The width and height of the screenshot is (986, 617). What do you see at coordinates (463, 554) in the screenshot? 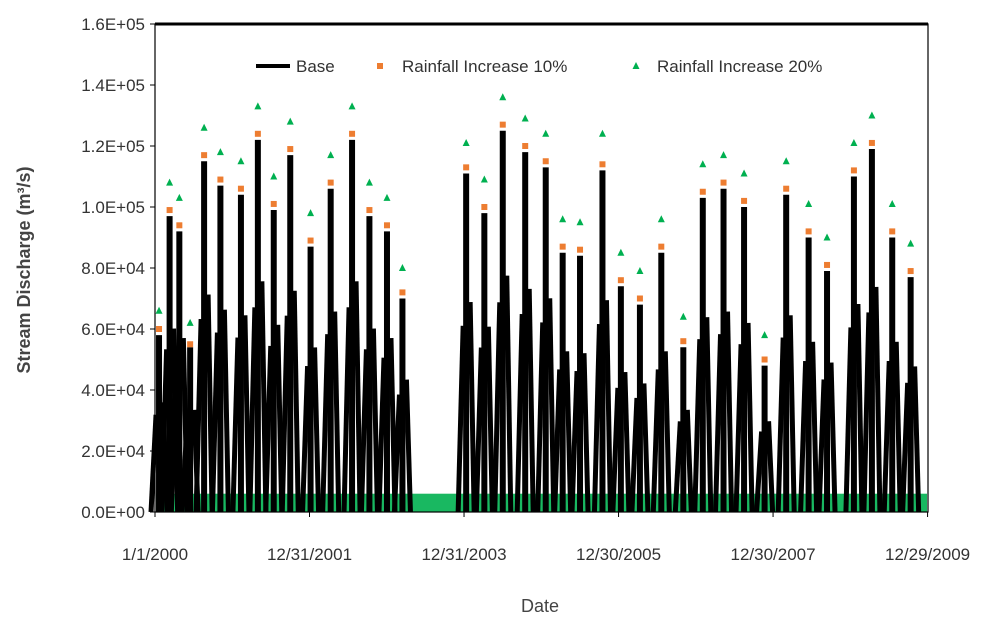
I see `x-tick-label: 12/31/2003` at bounding box center [463, 554].